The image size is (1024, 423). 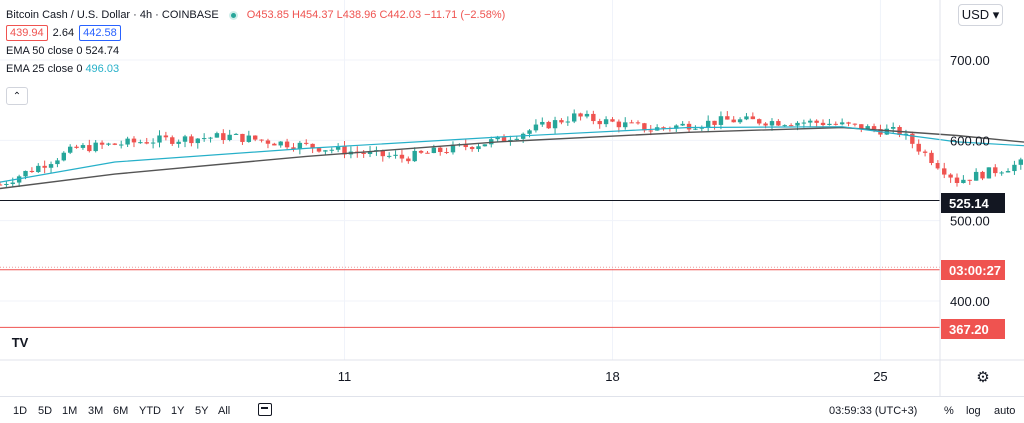 I want to click on x-tick-label: 18, so click(x=612, y=376).